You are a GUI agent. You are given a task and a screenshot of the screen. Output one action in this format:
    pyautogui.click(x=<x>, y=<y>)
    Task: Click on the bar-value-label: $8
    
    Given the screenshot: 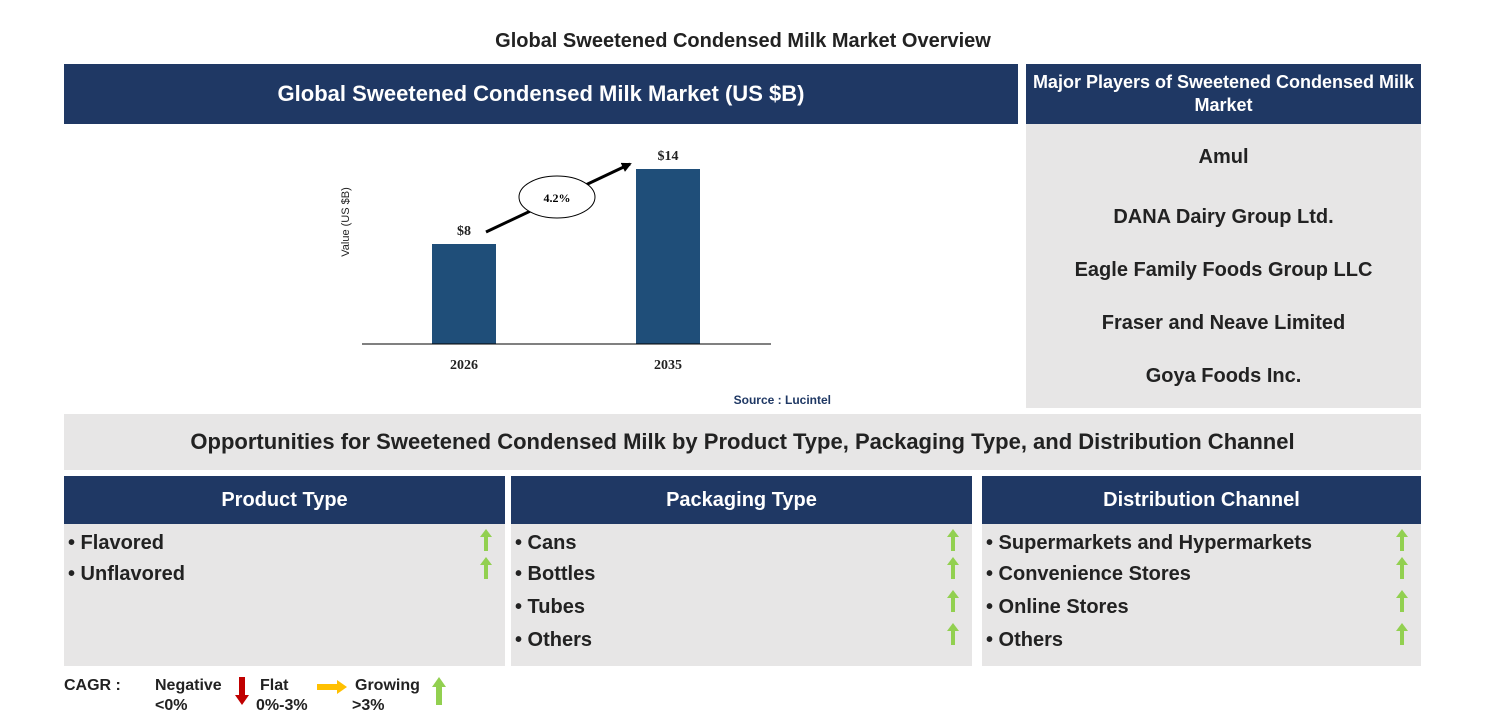 What is the action you would take?
    pyautogui.click(x=464, y=231)
    